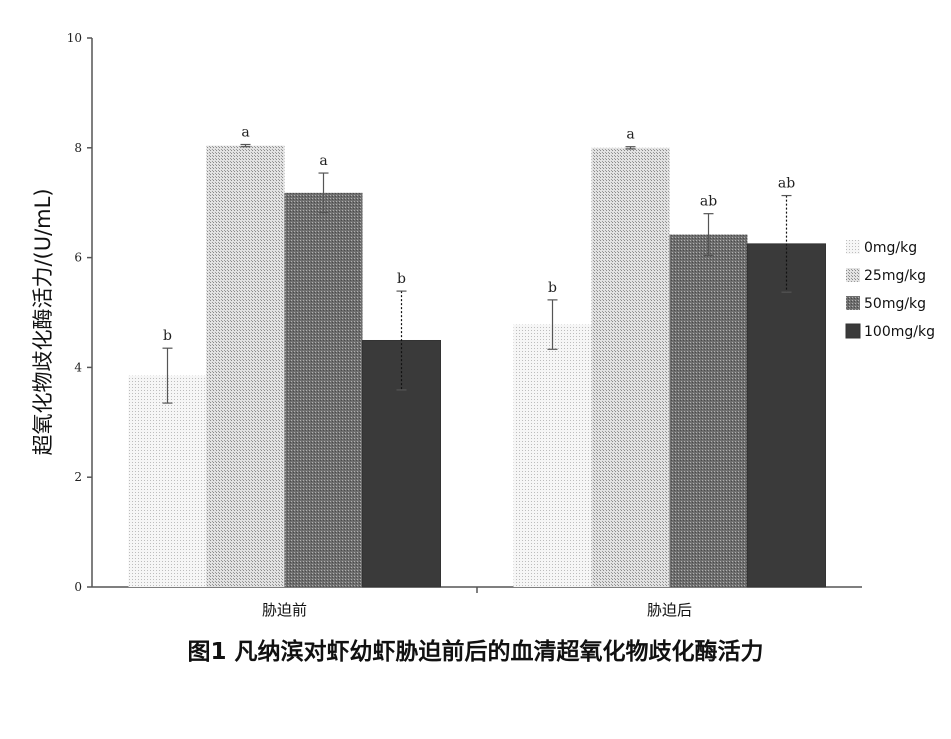 The image size is (951, 739). Describe the element at coordinates (284, 610) in the screenshot. I see `x-tick-label: 胁迫前` at that location.